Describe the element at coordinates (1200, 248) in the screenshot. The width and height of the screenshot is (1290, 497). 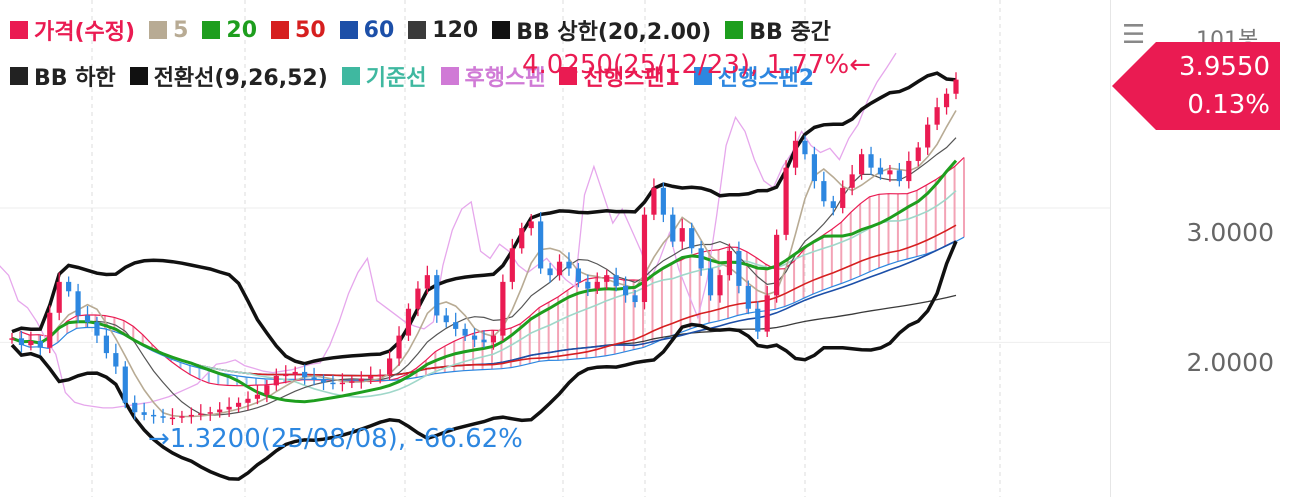
I see `price-axis-panel` at that location.